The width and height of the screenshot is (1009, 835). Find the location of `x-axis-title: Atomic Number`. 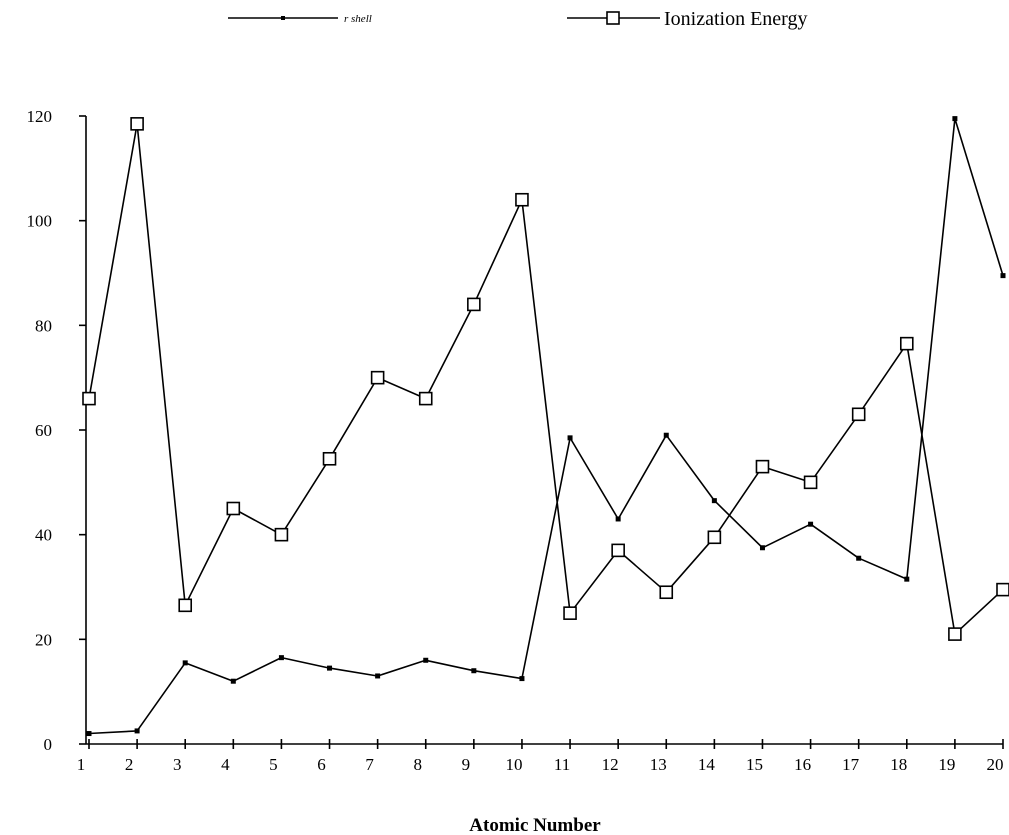

x-axis-title: Atomic Number is located at coordinates (535, 825).